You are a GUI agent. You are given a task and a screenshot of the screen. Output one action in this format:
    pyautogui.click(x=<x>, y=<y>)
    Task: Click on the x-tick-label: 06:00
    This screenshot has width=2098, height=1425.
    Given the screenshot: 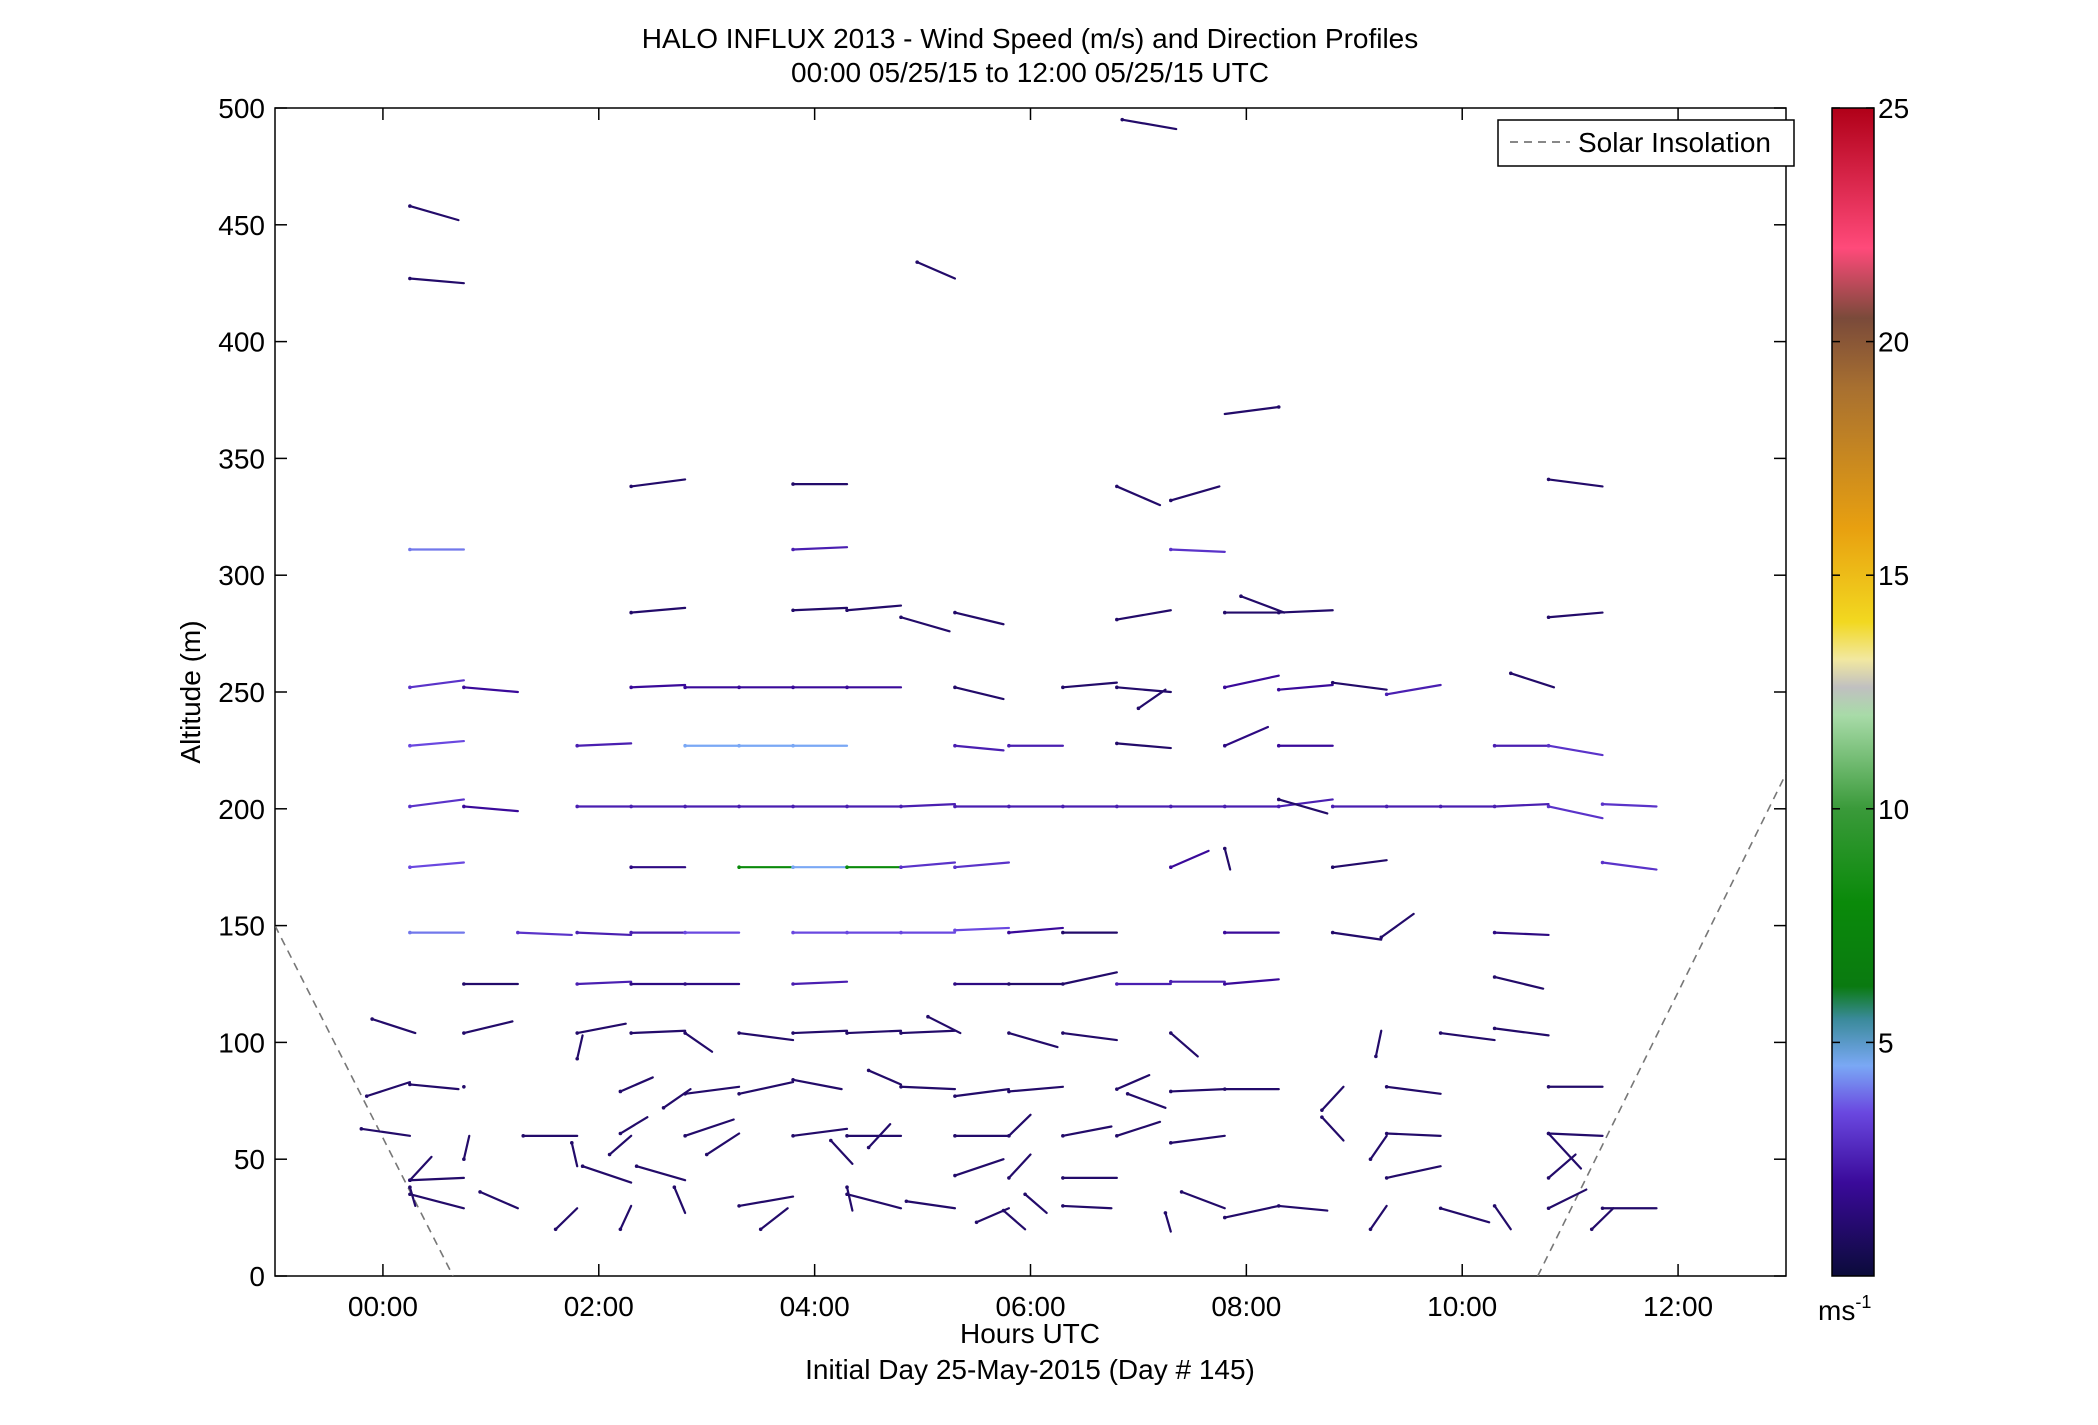 What is the action you would take?
    pyautogui.click(x=1030, y=1306)
    